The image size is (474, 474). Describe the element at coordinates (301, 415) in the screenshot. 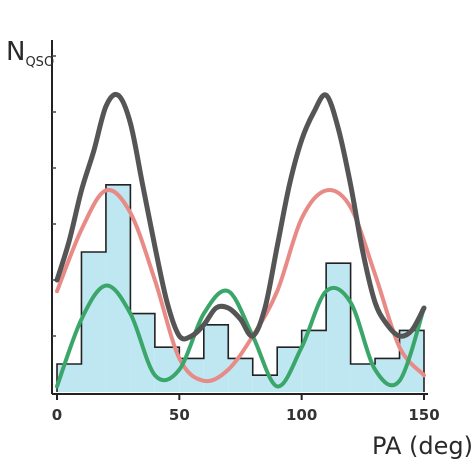

I see `x-tick-label: 100` at that location.